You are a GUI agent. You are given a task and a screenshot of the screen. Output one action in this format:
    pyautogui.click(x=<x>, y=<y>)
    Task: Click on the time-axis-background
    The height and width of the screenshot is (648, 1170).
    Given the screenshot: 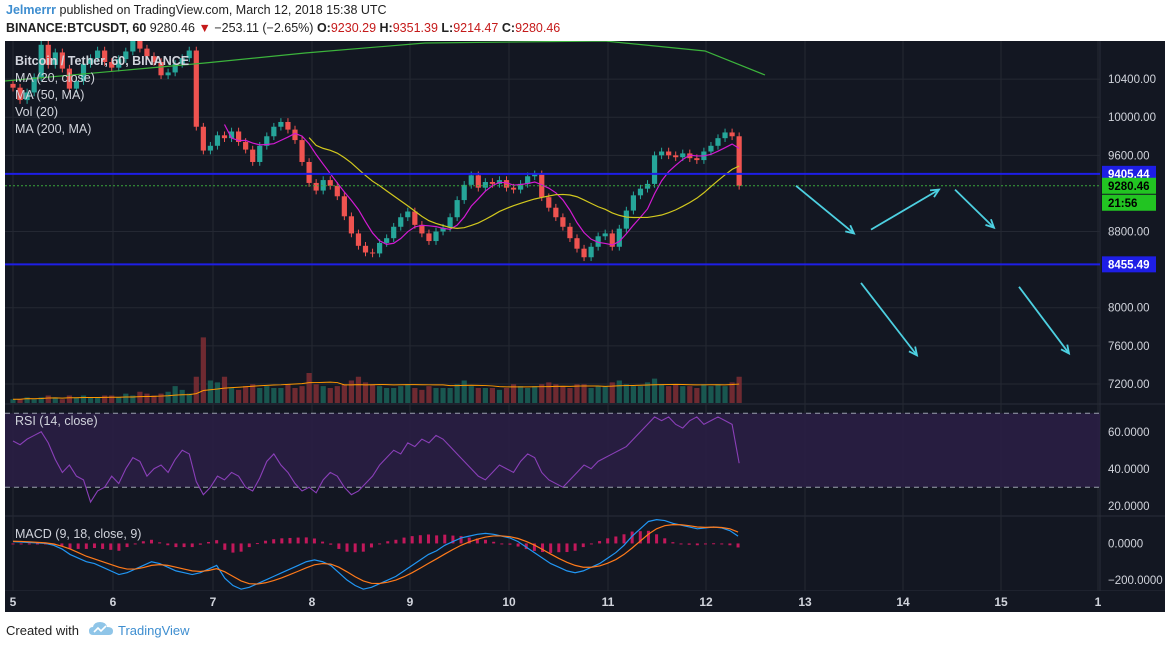 What is the action you would take?
    pyautogui.click(x=585, y=601)
    